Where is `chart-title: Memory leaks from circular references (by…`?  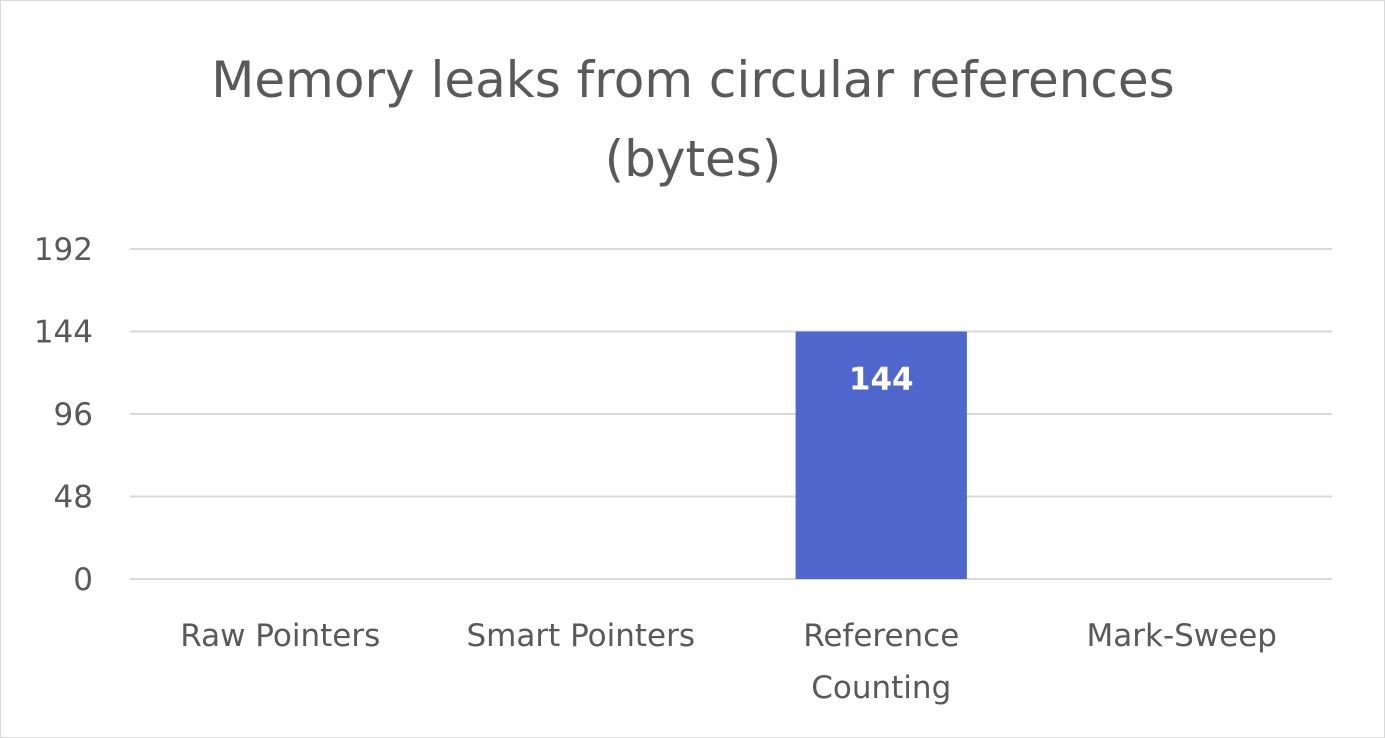 chart-title: Memory leaks from circular references (by… is located at coordinates (692, 119).